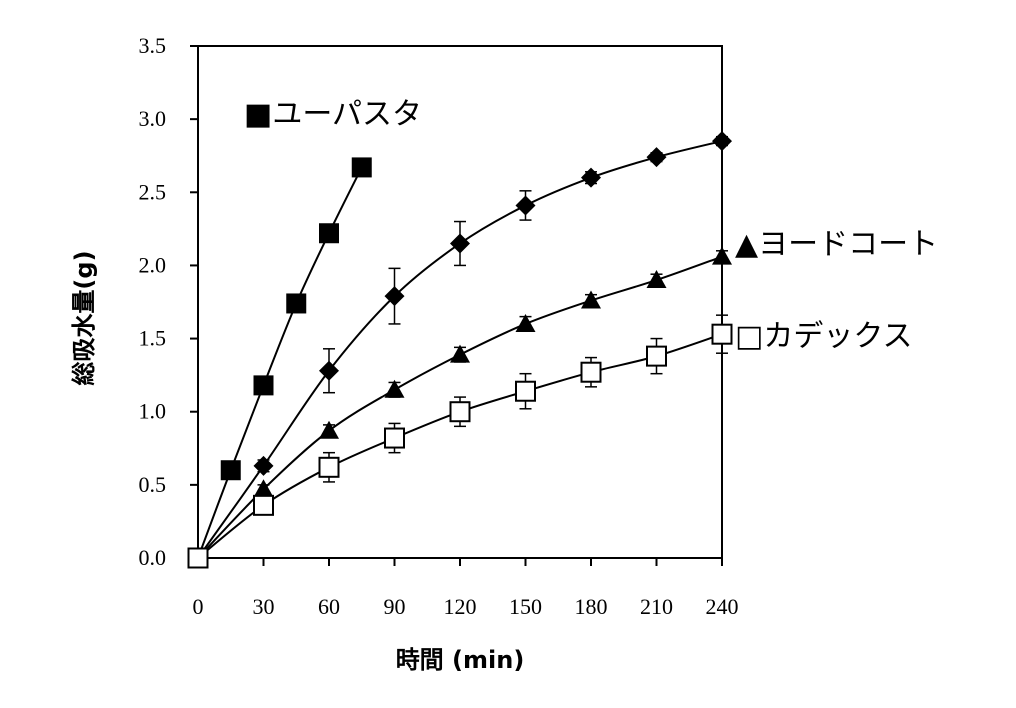 The image size is (1016, 708). What do you see at coordinates (153, 557) in the screenshot?
I see `y-tick-label: 0.0` at bounding box center [153, 557].